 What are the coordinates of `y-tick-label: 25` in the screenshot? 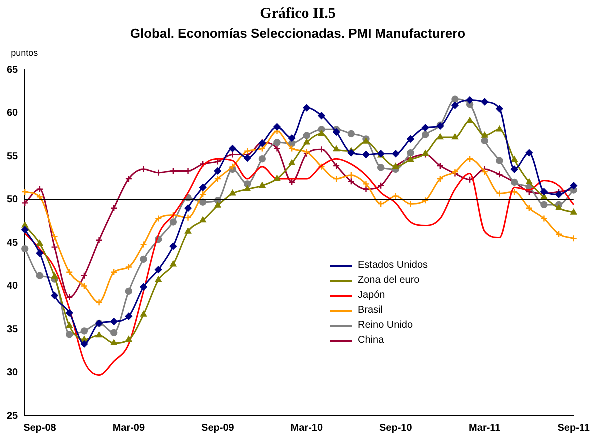 It's located at (13, 416).